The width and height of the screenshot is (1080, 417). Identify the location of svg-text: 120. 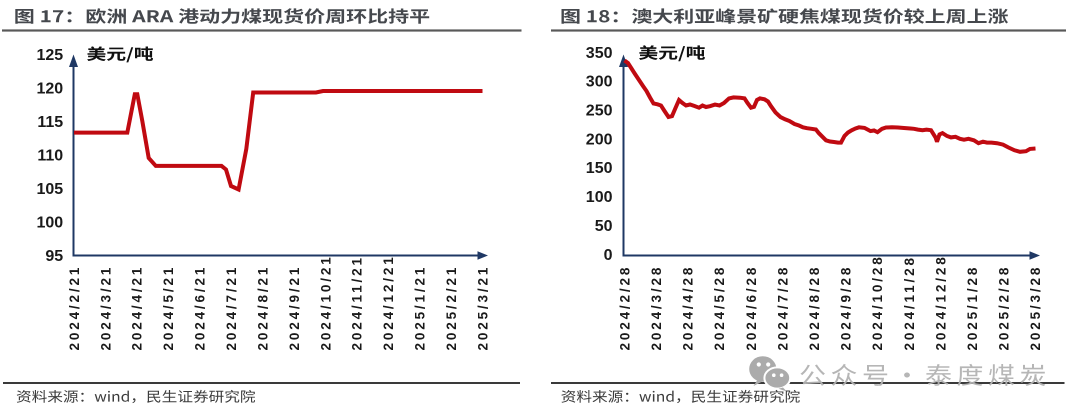
(49, 89).